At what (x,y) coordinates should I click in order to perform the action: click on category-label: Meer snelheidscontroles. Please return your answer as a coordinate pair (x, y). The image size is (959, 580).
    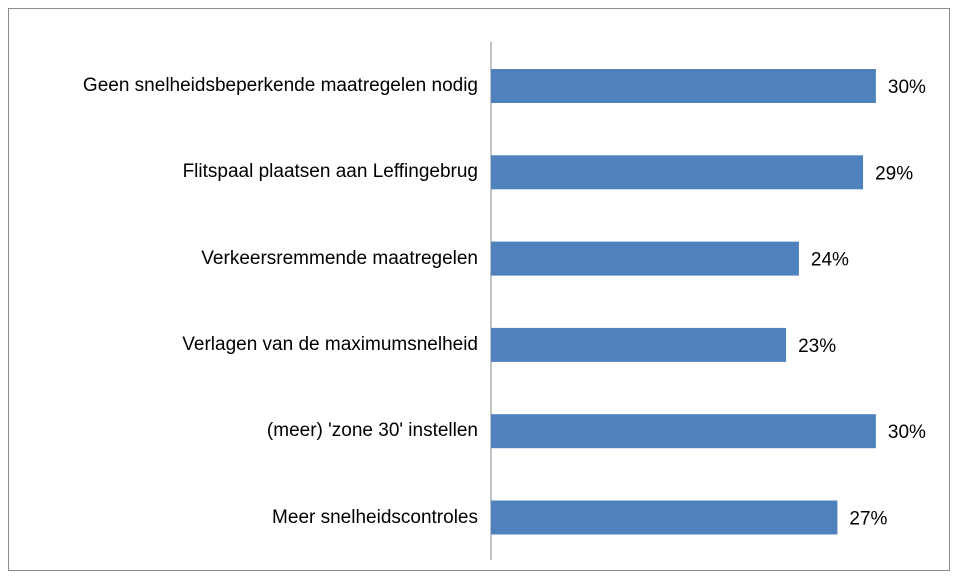
    Looking at the image, I should click on (375, 517).